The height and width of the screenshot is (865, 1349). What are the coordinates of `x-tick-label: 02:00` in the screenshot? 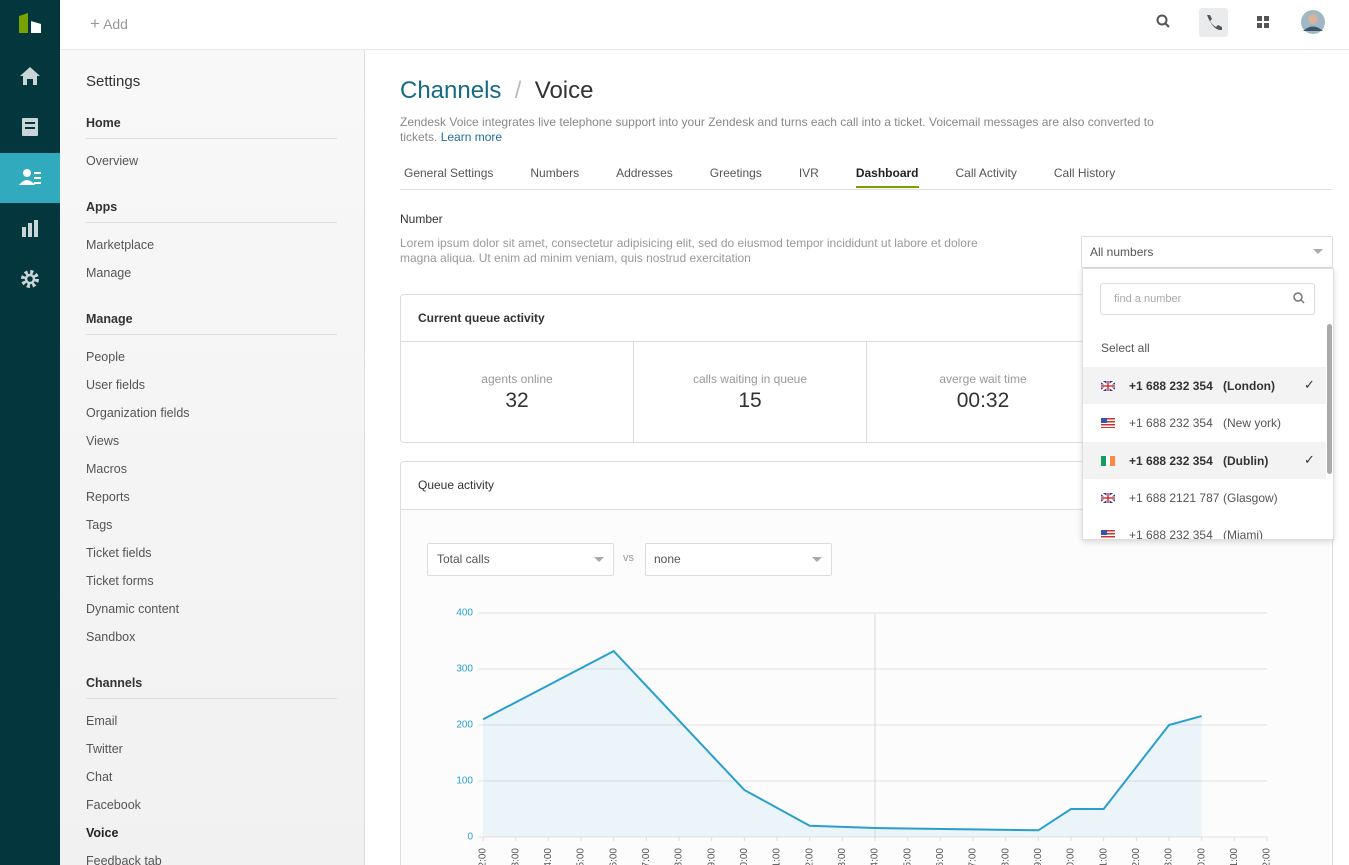 It's located at (483, 856).